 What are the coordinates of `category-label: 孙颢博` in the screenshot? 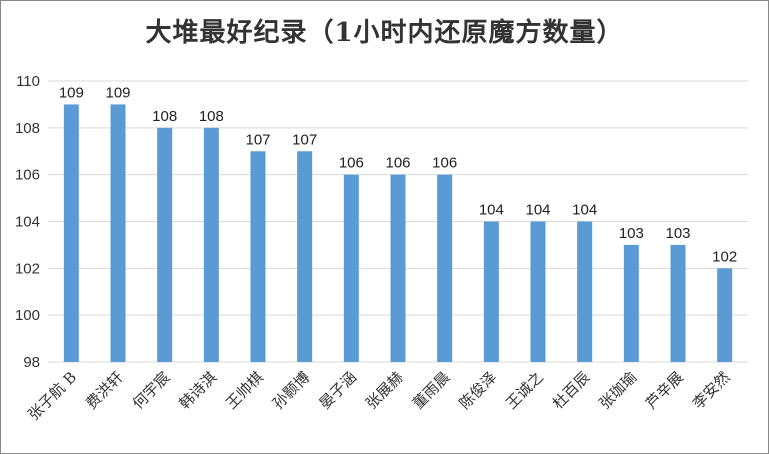 It's located at (291, 390).